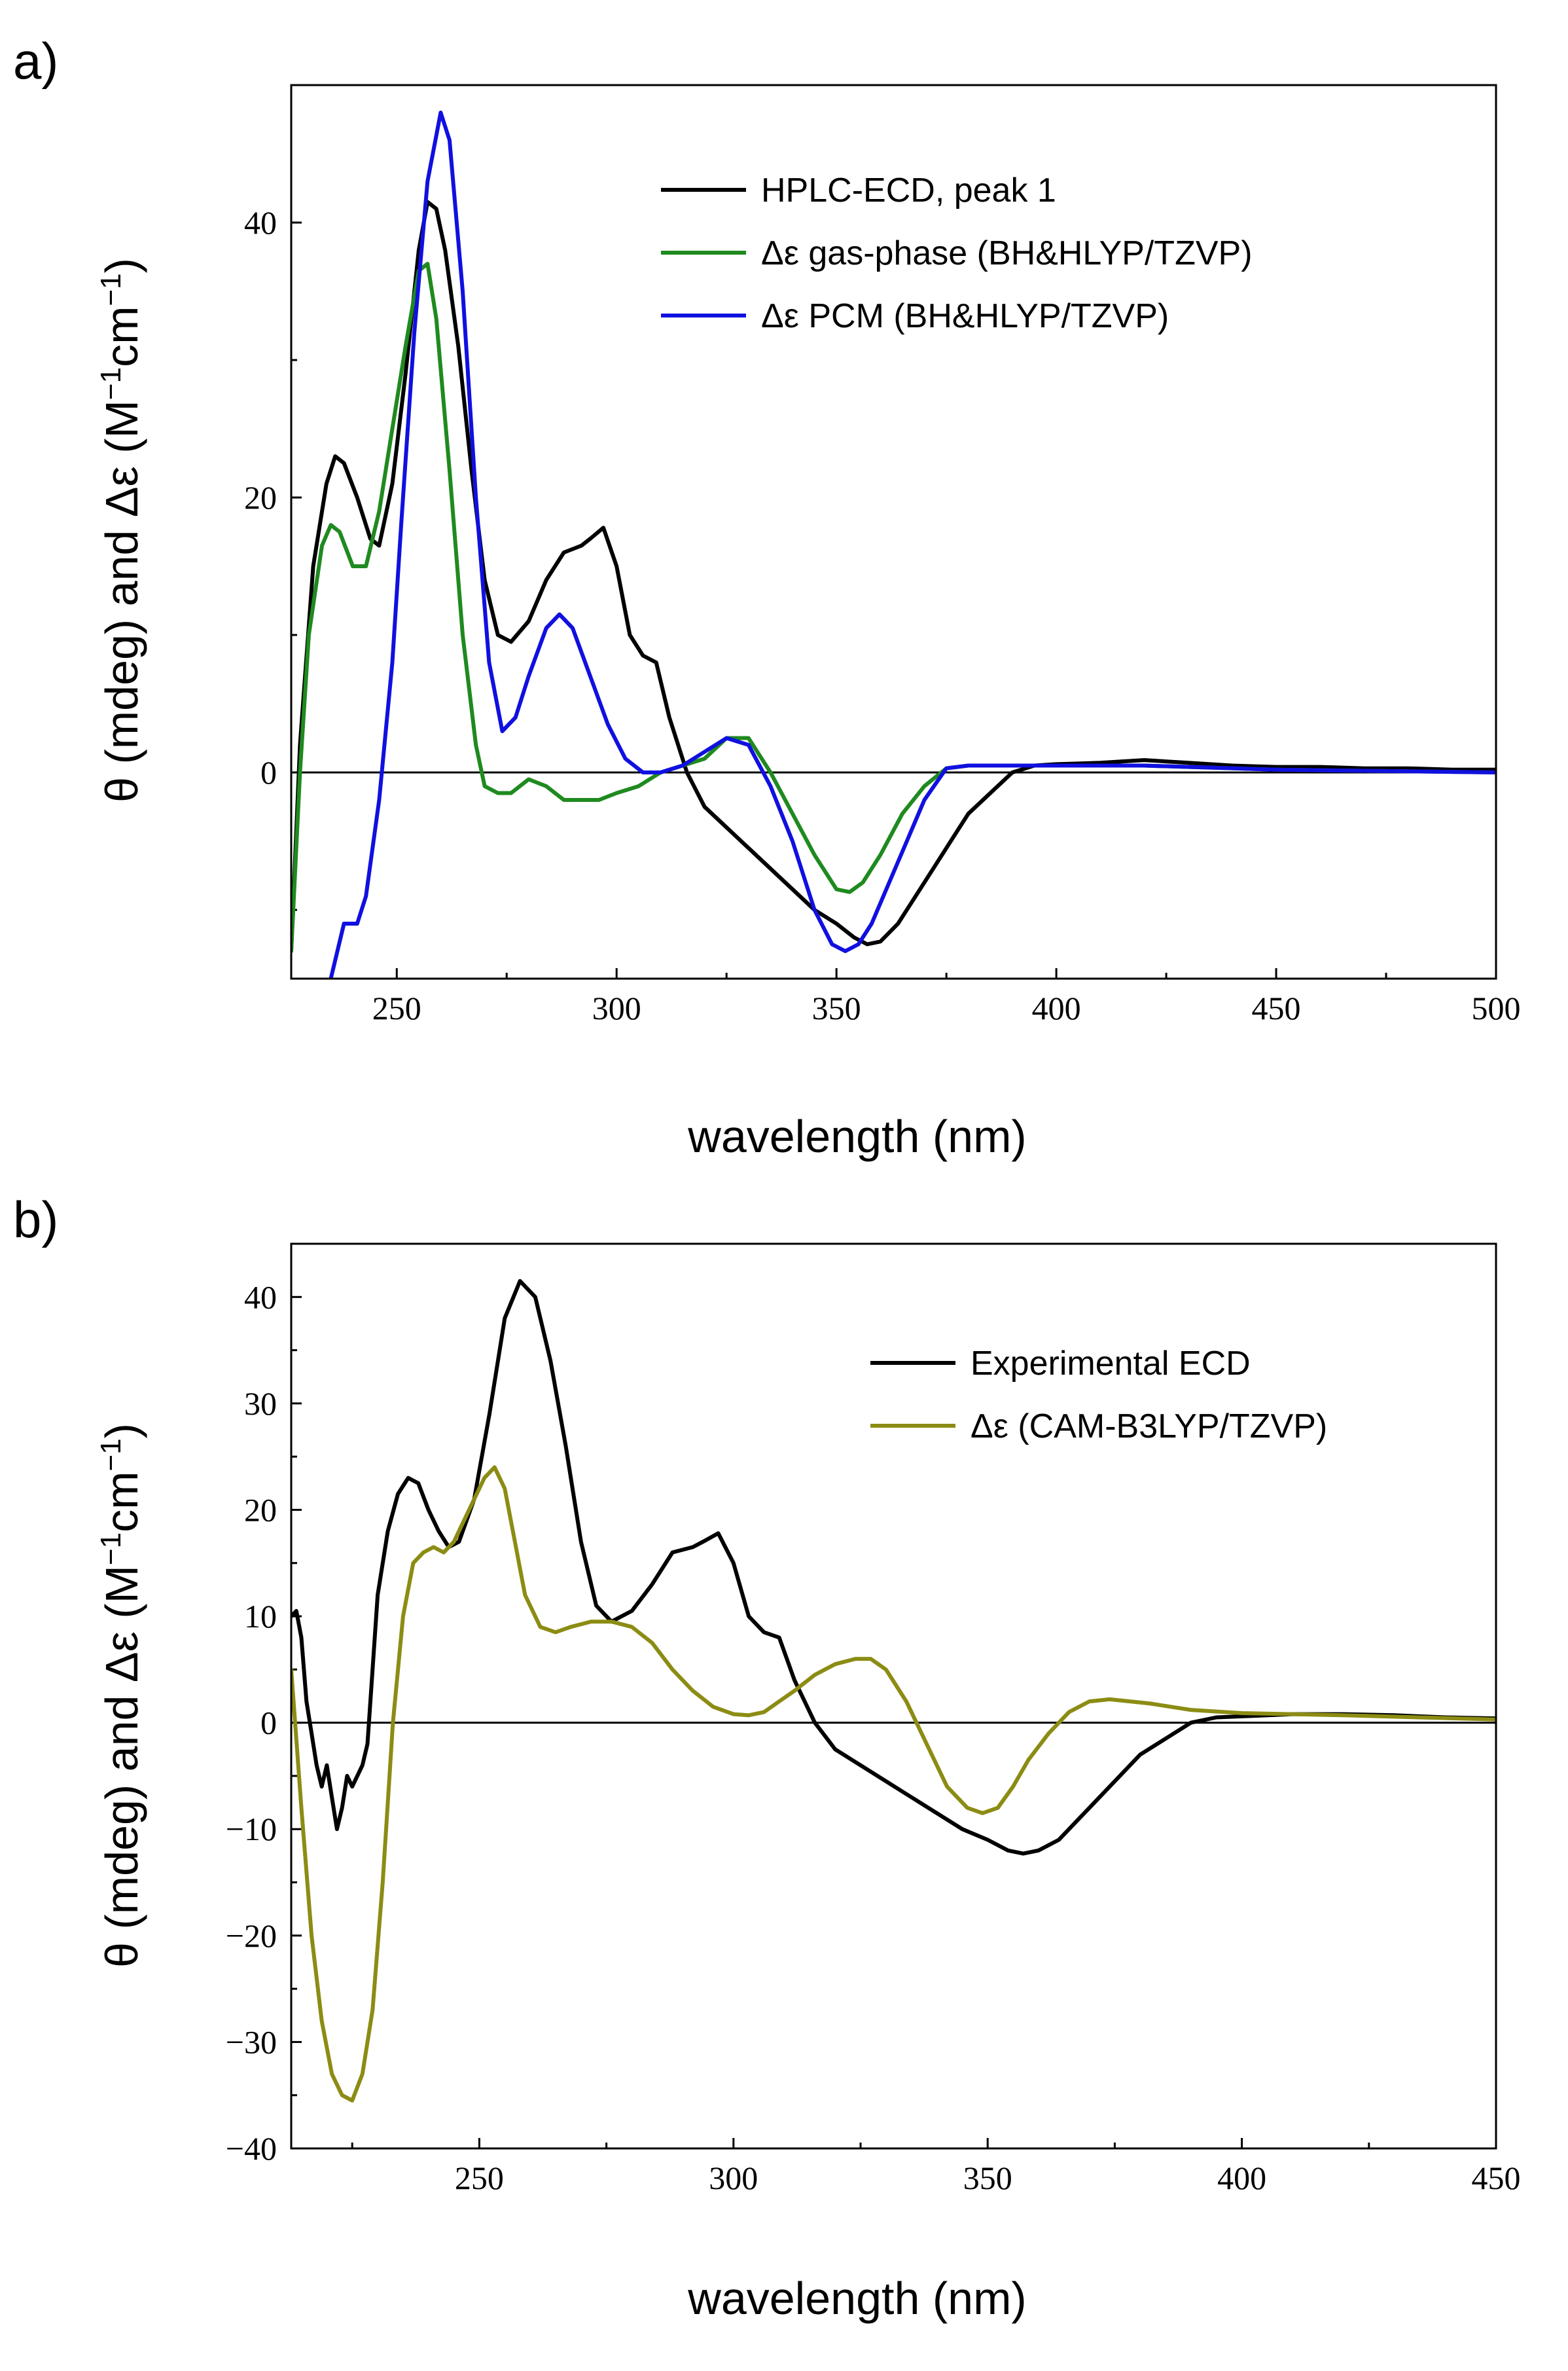 The height and width of the screenshot is (2371, 1568). I want to click on legend-label: HPLC-ECD, peak 1, so click(909, 190).